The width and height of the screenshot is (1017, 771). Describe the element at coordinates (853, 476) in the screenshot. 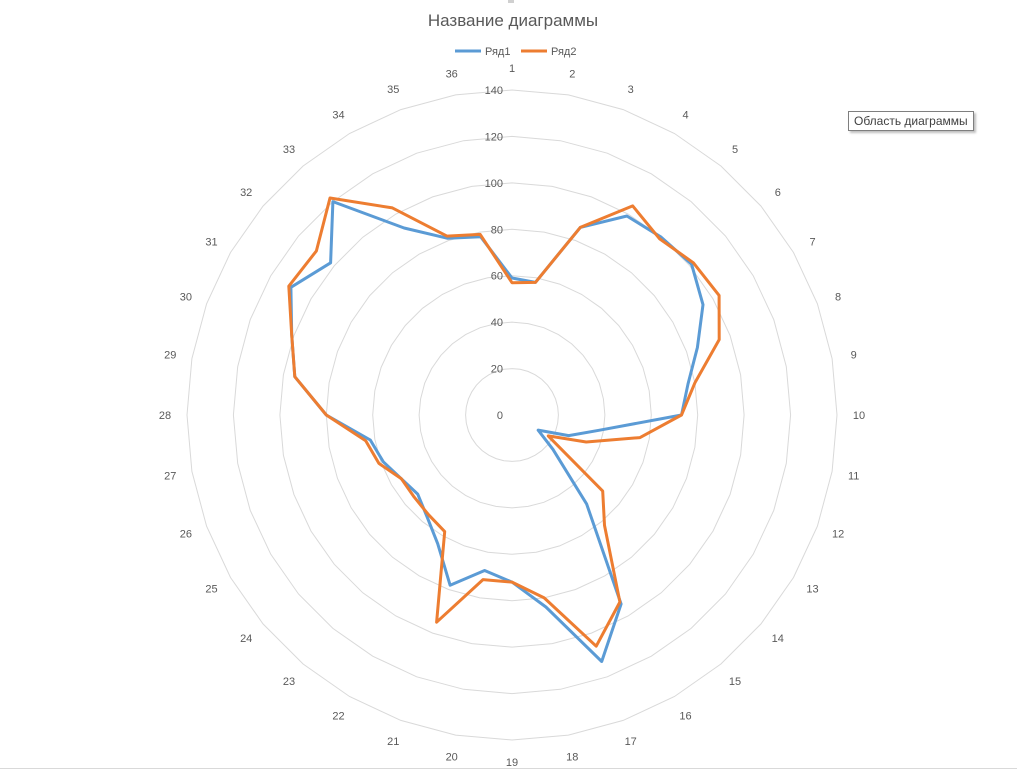

I see `category-label: 11` at that location.